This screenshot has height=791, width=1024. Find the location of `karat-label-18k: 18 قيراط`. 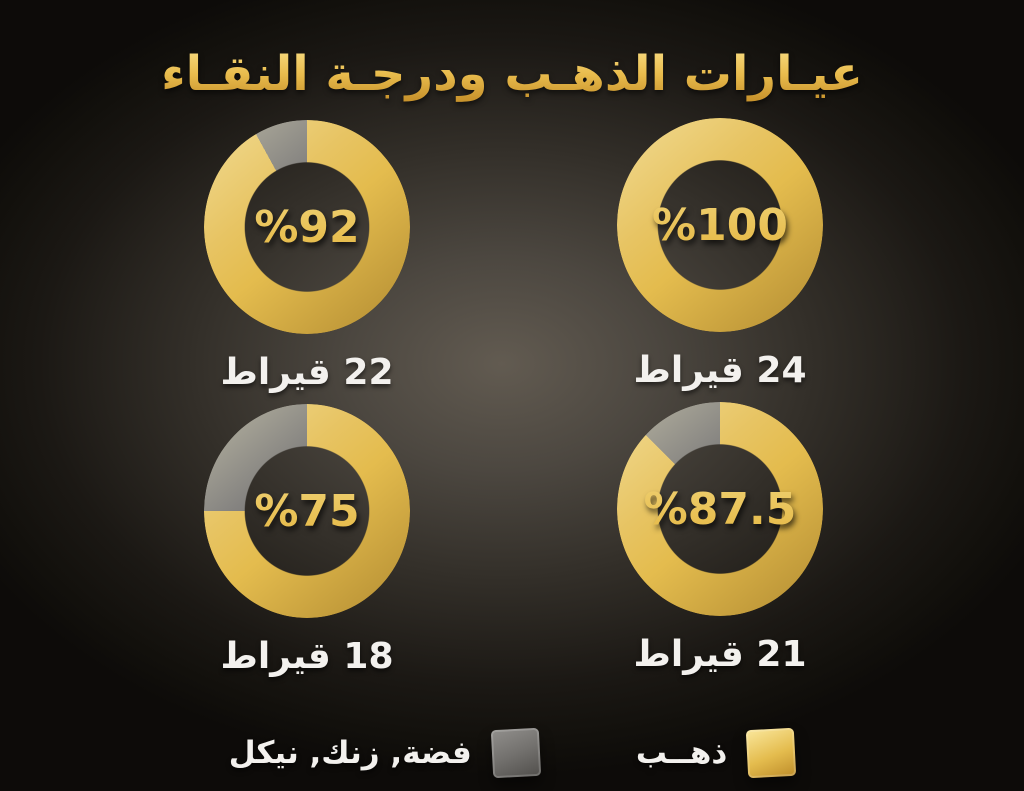

karat-label-18k: 18 قيراط is located at coordinates (307, 656).